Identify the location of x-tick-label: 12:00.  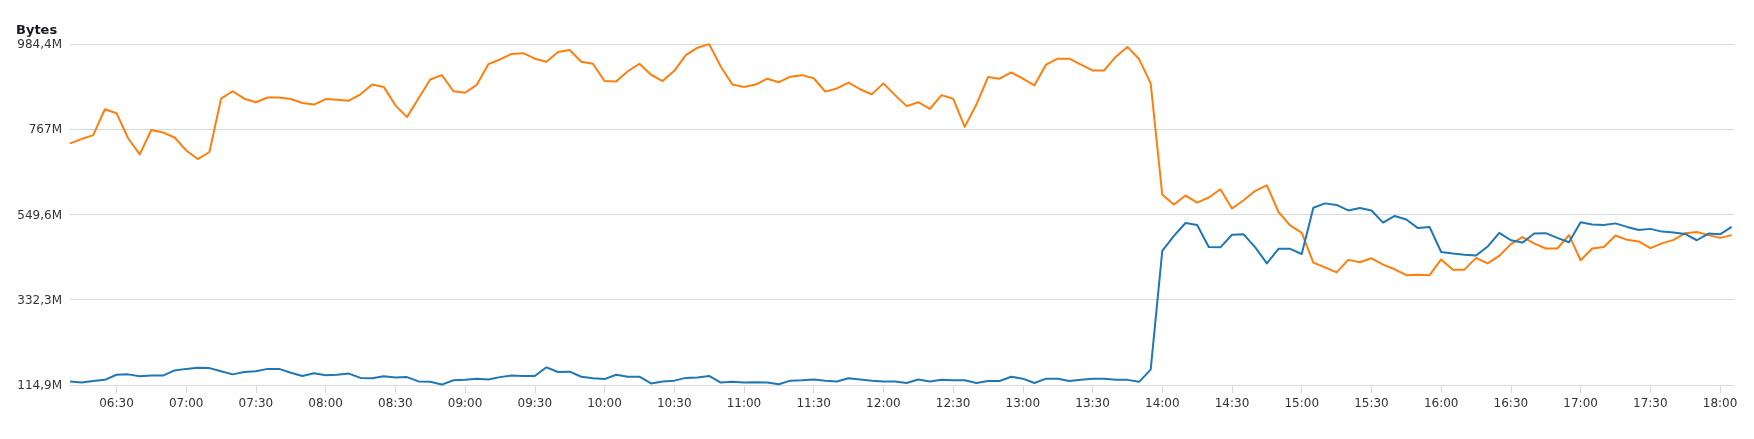
(883, 403).